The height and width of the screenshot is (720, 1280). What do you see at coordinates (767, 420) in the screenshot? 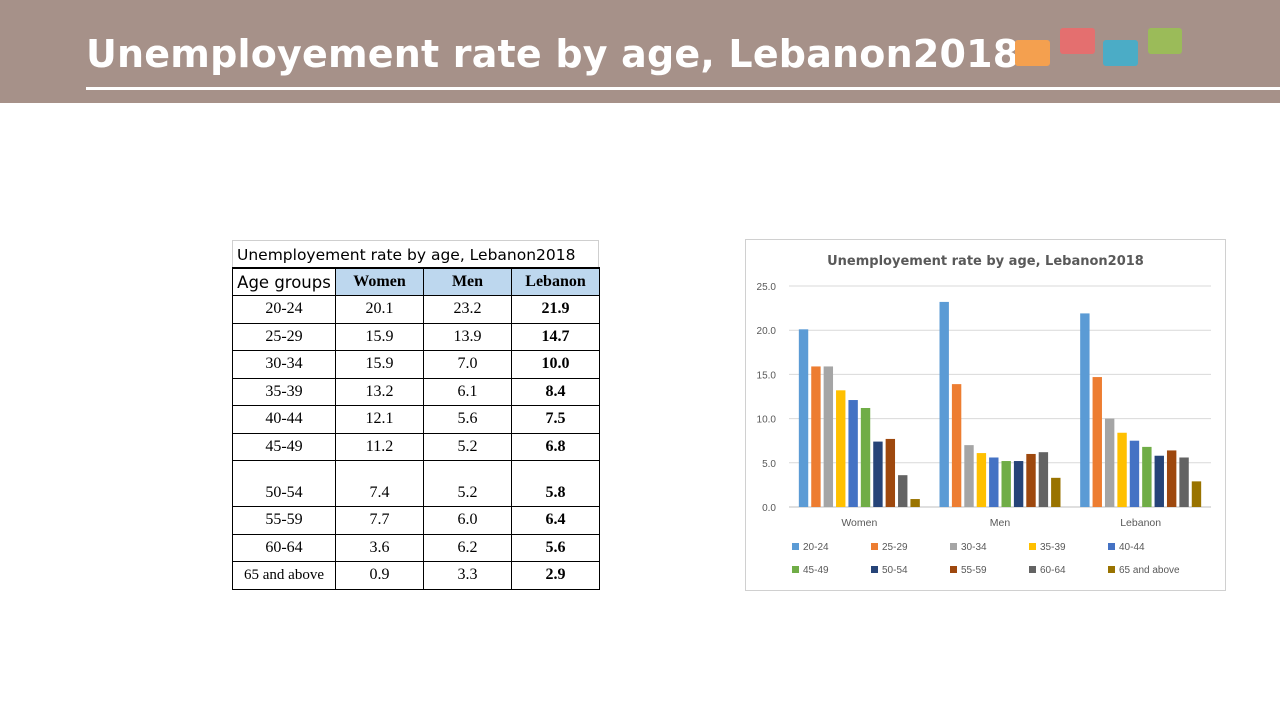
I see `y-tick-label: 10.0` at bounding box center [767, 420].